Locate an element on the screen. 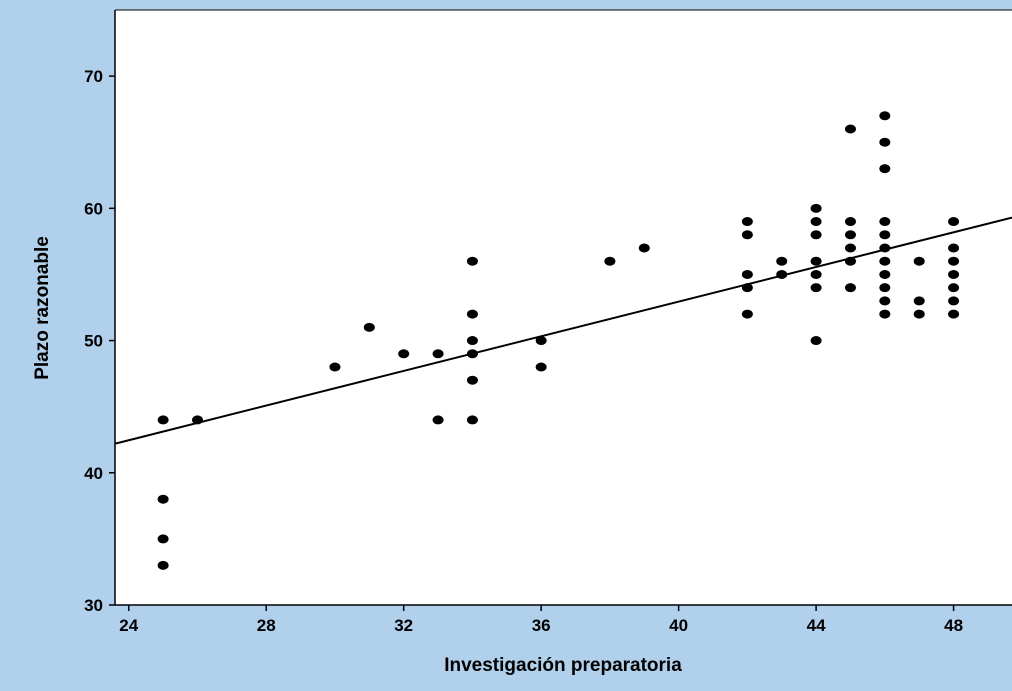 This screenshot has width=1012, height=691. x-tick-label: 48 is located at coordinates (953, 625).